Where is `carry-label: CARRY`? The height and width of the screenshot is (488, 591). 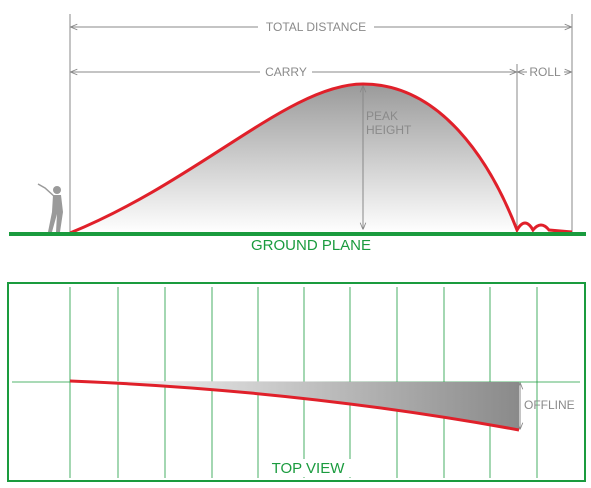 carry-label: CARRY is located at coordinates (286, 72).